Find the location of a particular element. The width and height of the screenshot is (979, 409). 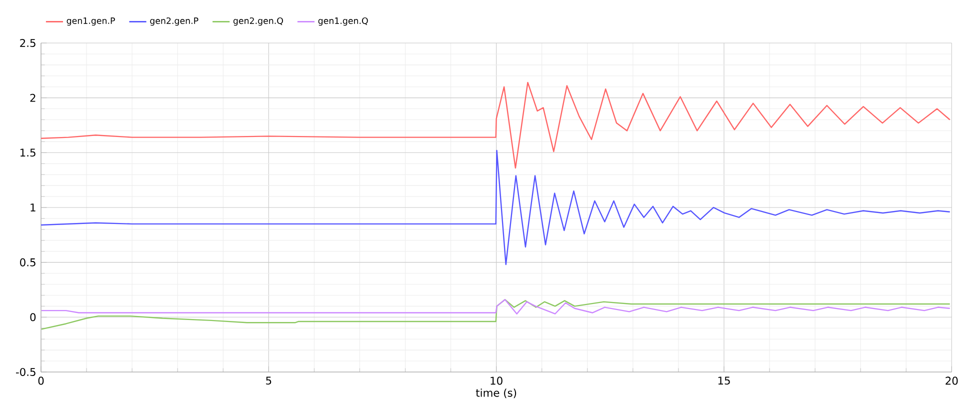

y-tick-label: -0.5 is located at coordinates (26, 372).